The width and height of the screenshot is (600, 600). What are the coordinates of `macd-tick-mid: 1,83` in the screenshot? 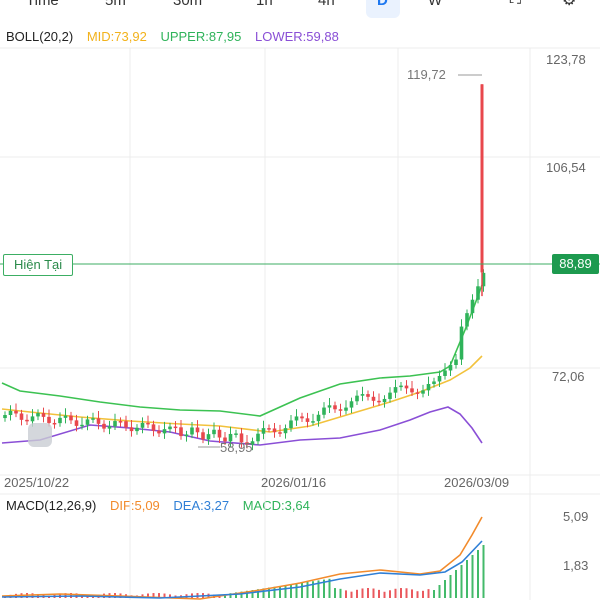 It's located at (575, 565).